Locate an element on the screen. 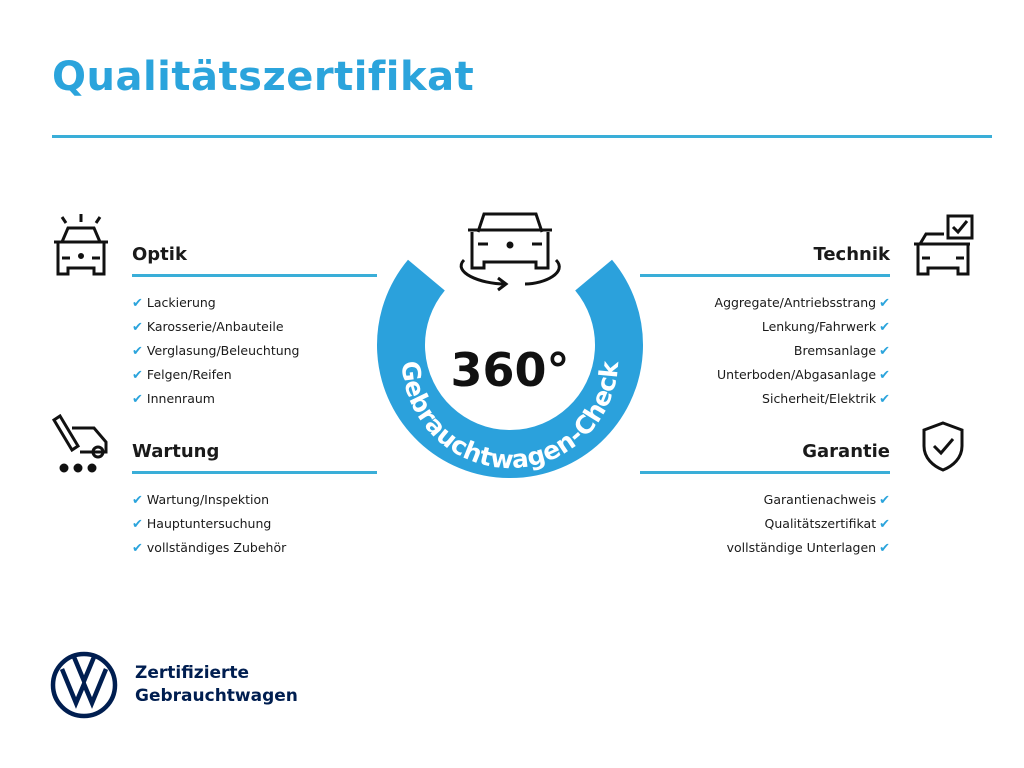 The image size is (1024, 768). gebrauchtwagen-check-badge: Gebrauchtwagen-Check 360° is located at coordinates (510, 345).